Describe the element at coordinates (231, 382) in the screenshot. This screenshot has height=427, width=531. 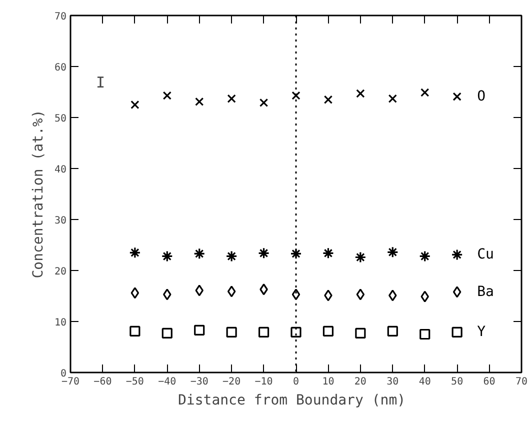
I see `x-tick-label: −20` at that location.